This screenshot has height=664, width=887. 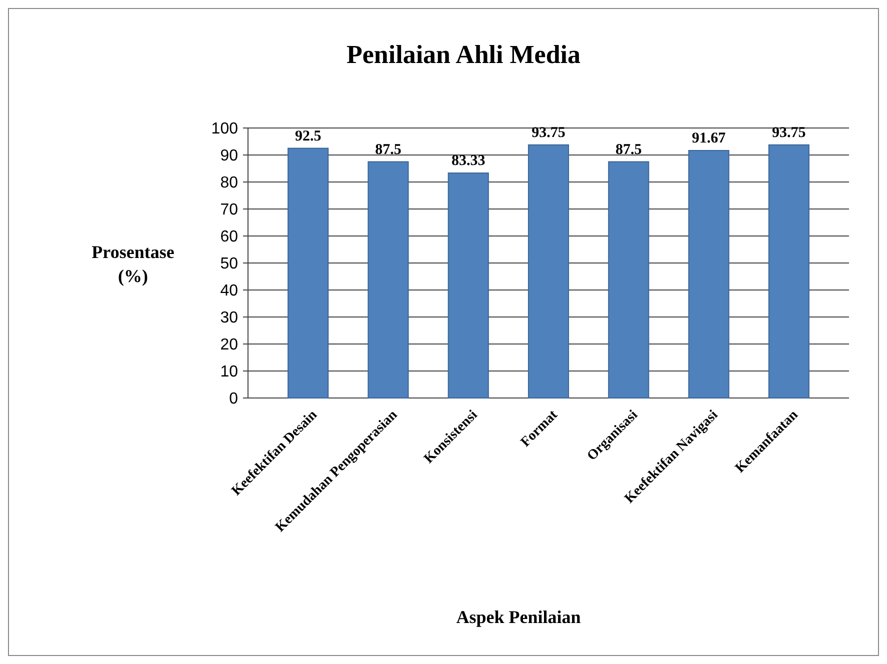 What do you see at coordinates (229, 291) in the screenshot?
I see `y-tick-label: 40` at bounding box center [229, 291].